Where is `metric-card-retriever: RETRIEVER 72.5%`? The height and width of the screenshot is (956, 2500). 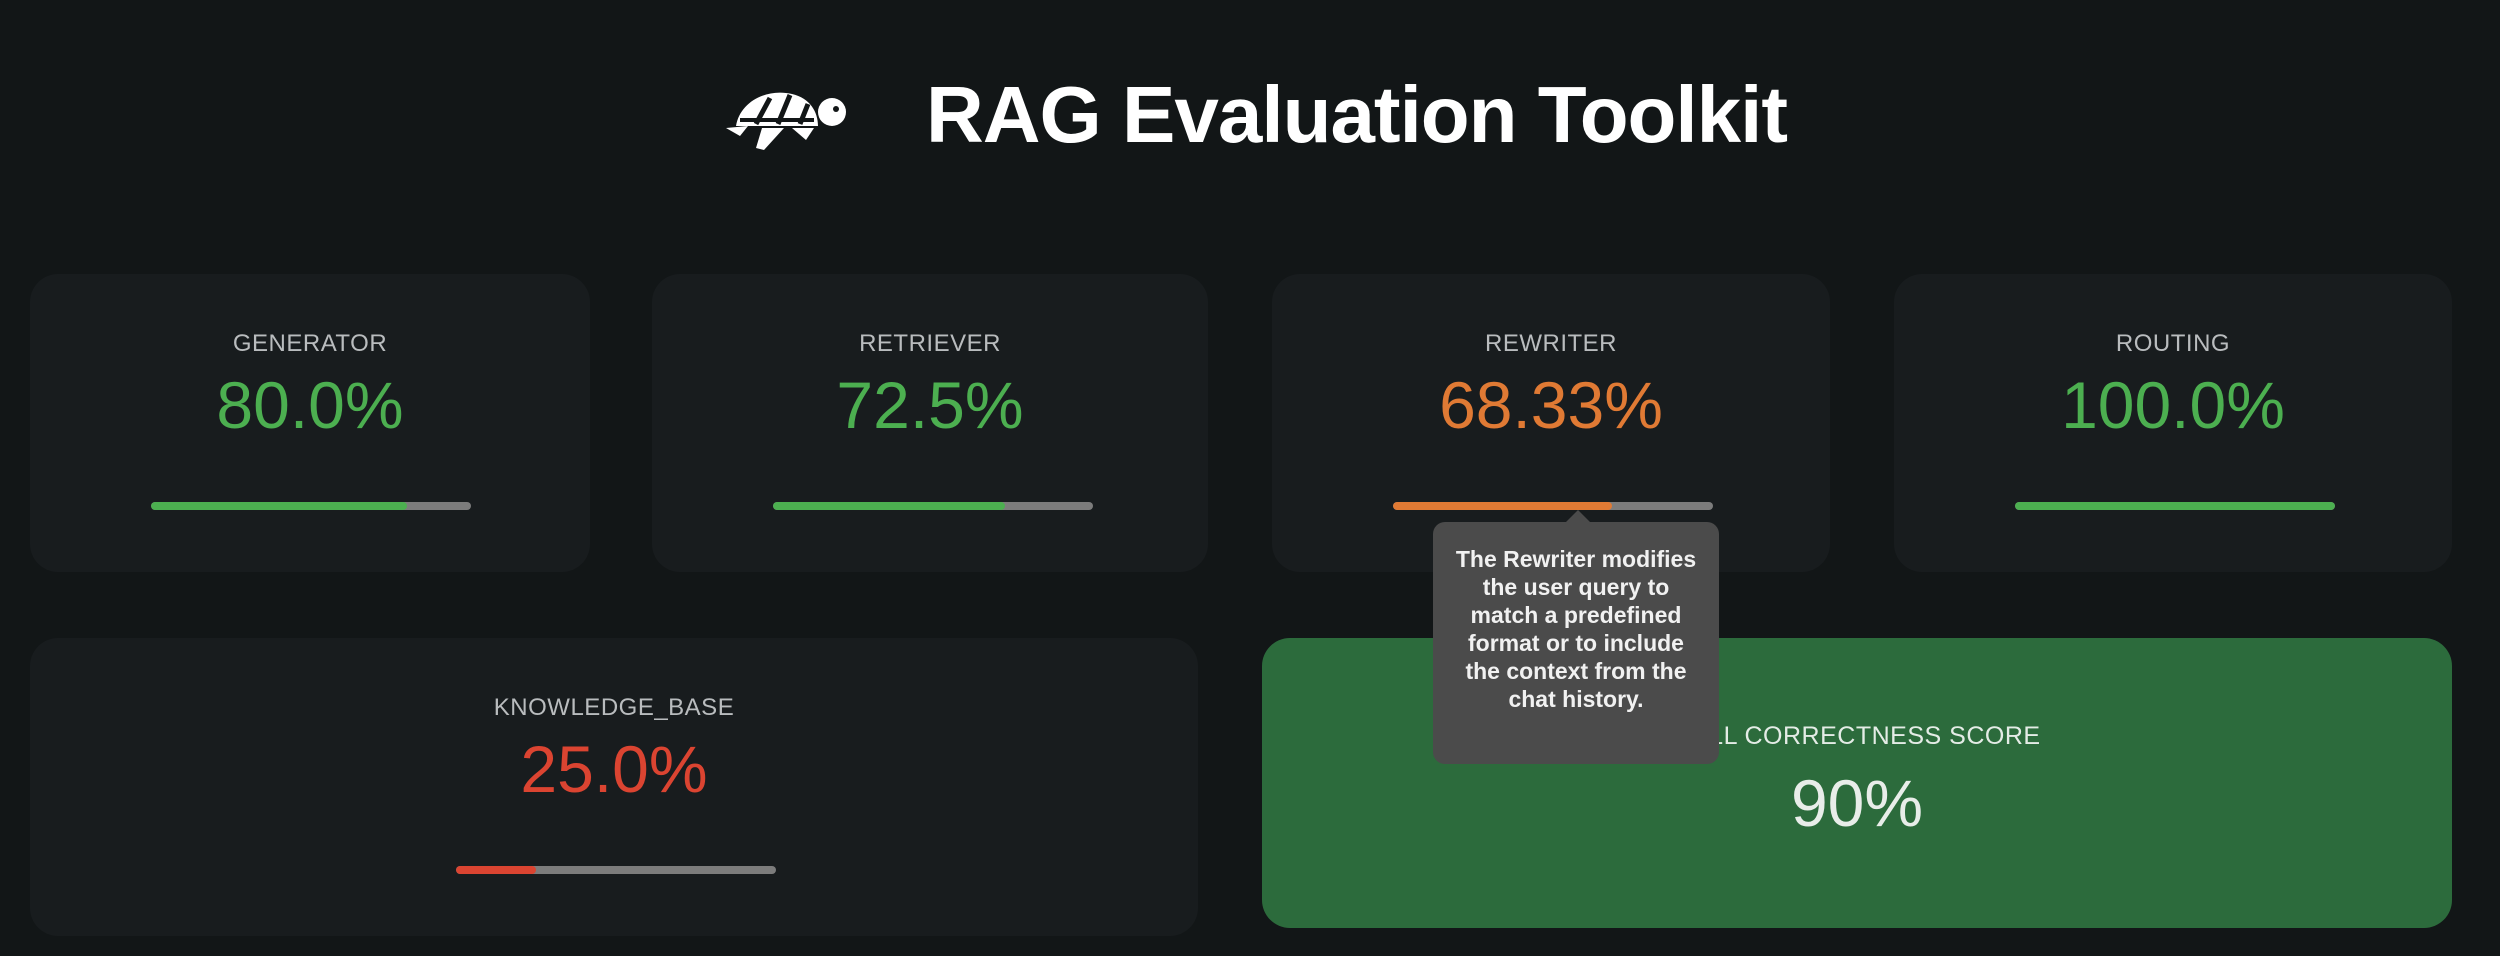
metric-card-retriever: RETRIEVER 72.5% is located at coordinates (930, 423).